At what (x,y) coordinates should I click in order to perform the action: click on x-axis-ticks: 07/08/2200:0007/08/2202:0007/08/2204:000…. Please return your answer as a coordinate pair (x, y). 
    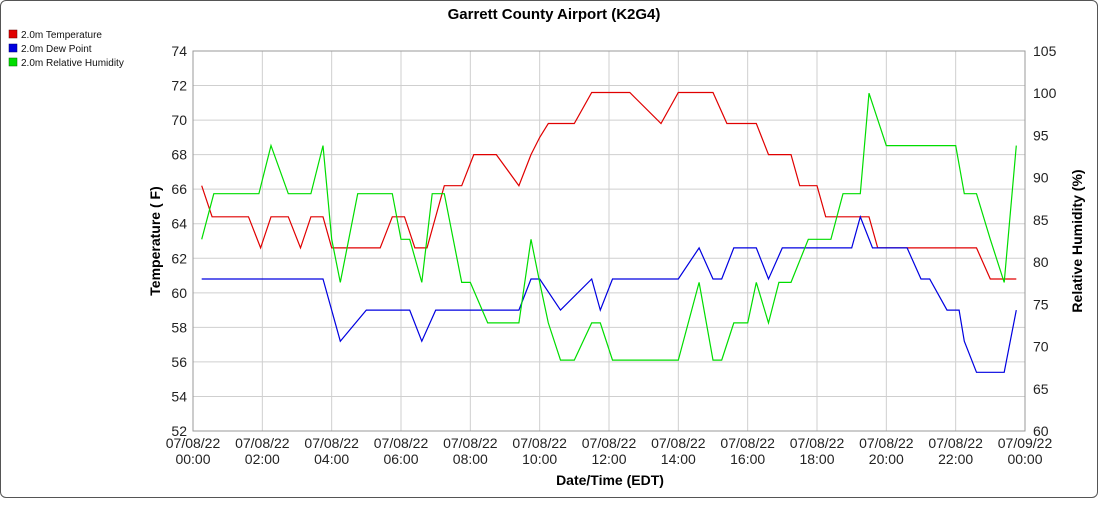
    Looking at the image, I should click on (609, 451).